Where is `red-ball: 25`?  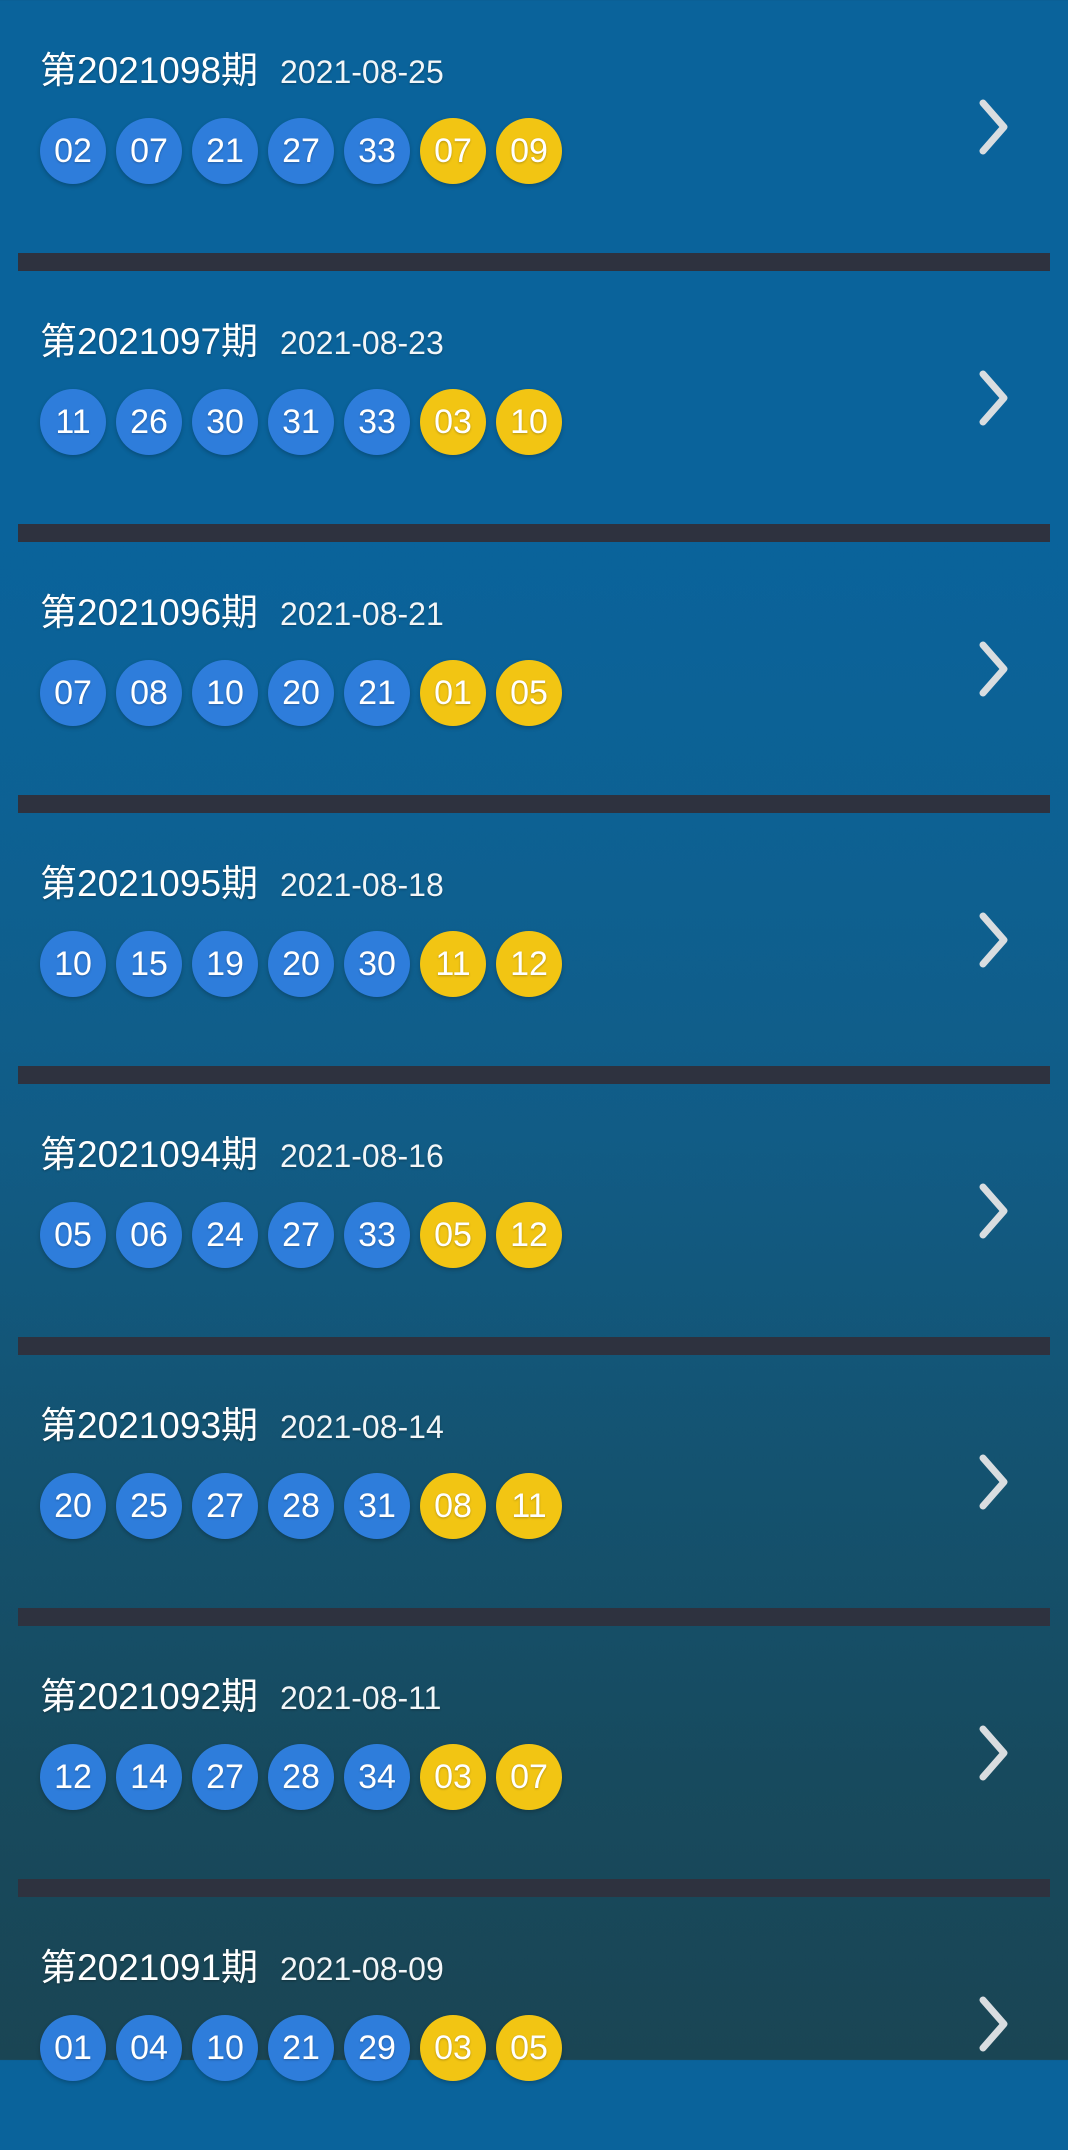
red-ball: 25 is located at coordinates (149, 1506).